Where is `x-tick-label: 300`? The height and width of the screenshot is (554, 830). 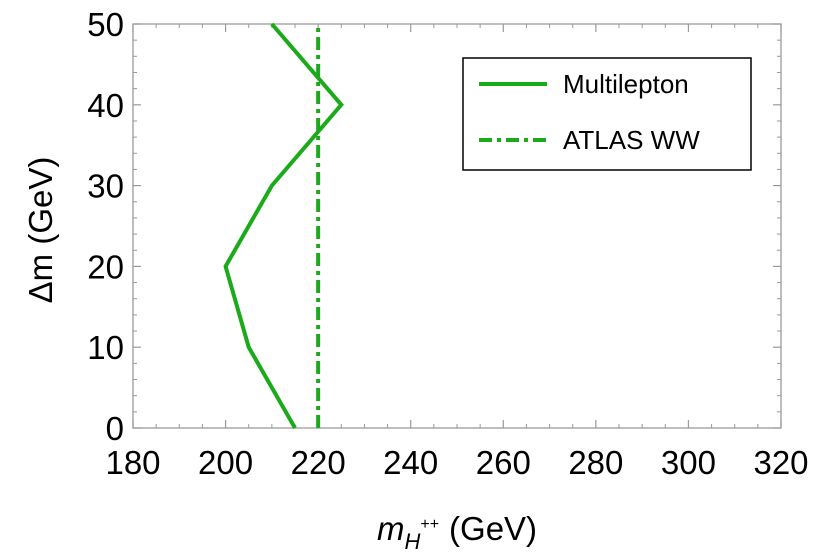
x-tick-label: 300 is located at coordinates (688, 462).